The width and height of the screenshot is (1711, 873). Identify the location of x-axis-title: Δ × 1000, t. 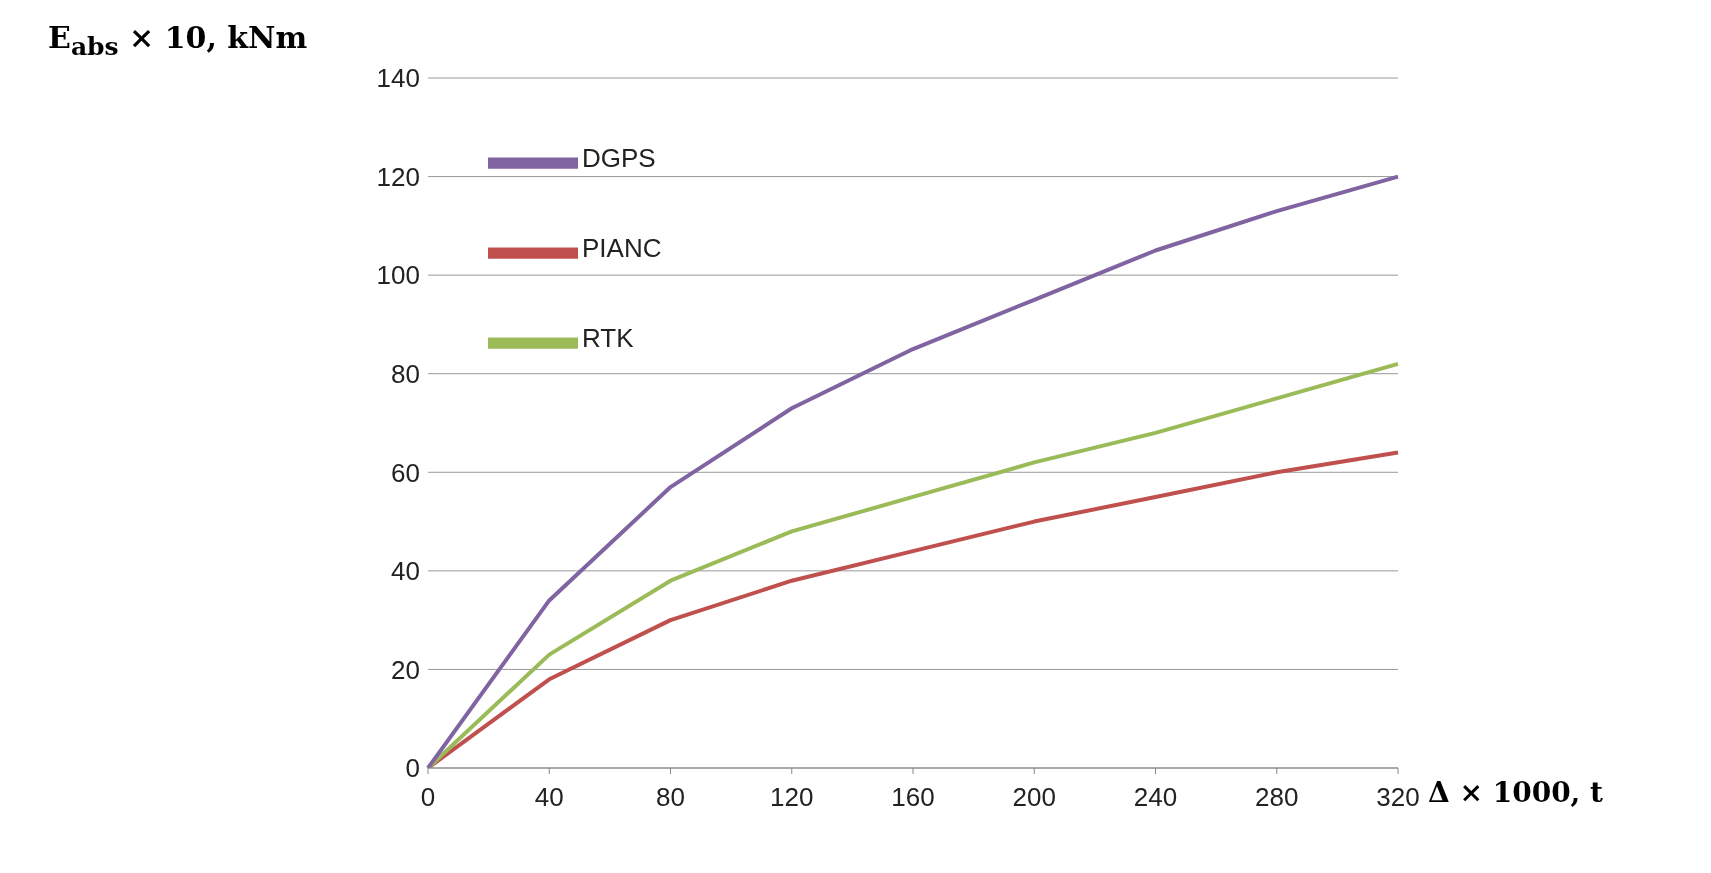
(1516, 792).